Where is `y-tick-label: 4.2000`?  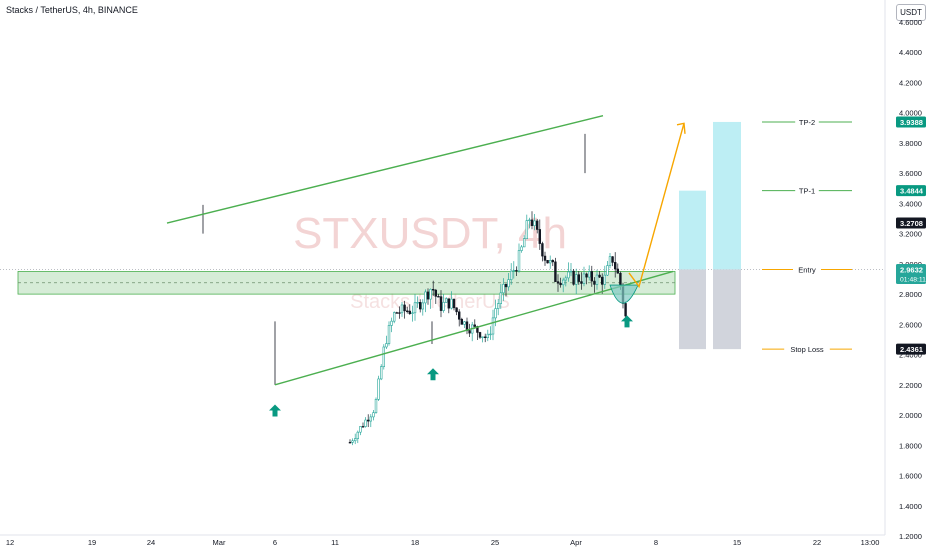 y-tick-label: 4.2000 is located at coordinates (910, 82).